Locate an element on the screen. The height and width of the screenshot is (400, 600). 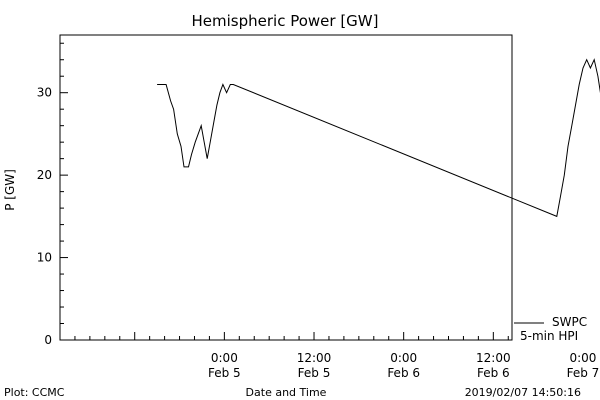
legend-label-swpc: SWPC is located at coordinates (569, 322).